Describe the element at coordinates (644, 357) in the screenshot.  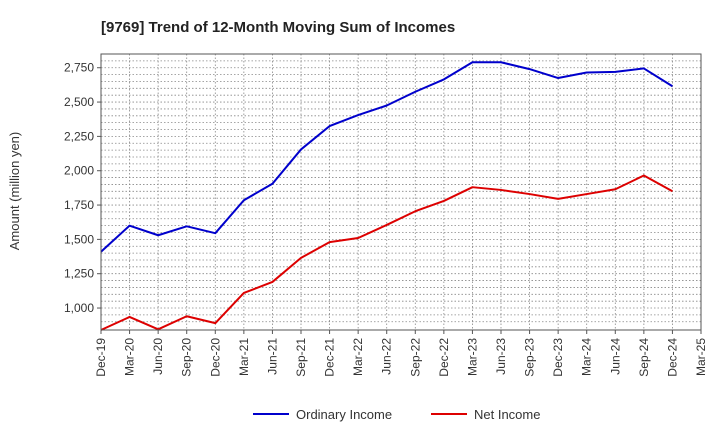
I see `x-tick-label: Sep-24` at that location.